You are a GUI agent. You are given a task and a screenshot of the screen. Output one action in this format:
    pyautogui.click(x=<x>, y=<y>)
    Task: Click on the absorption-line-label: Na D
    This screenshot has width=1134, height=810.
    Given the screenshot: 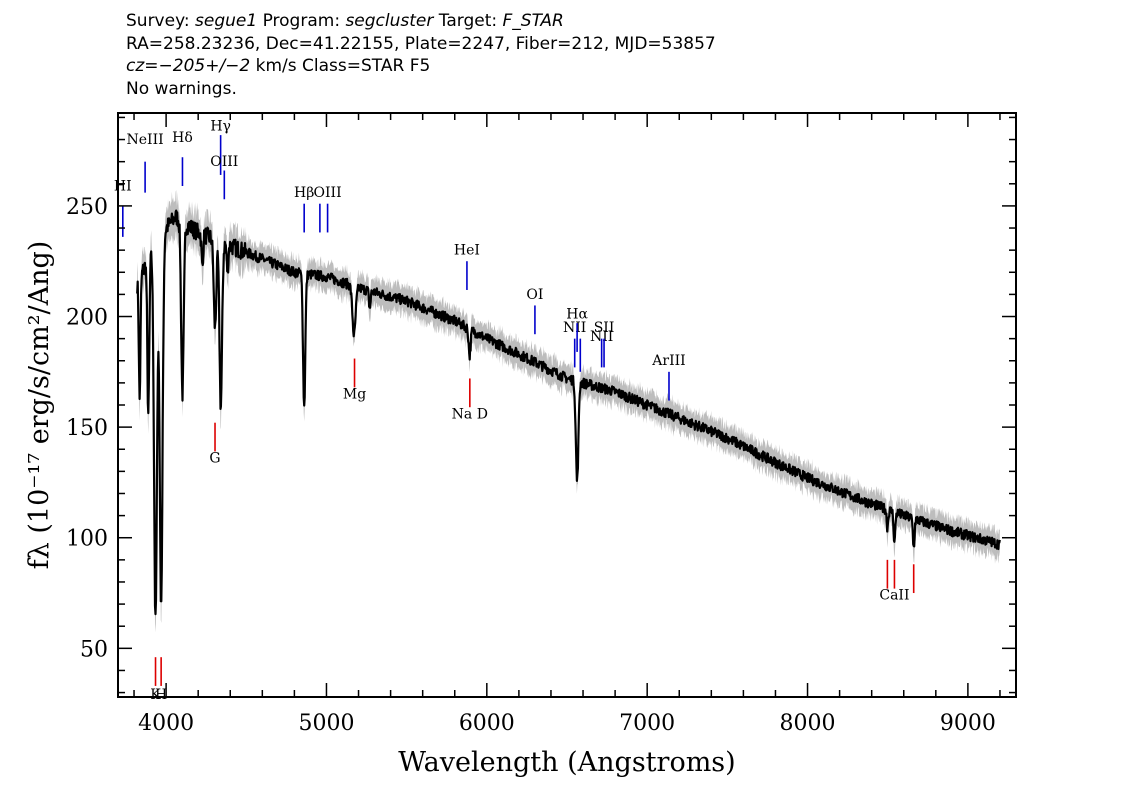 What is the action you would take?
    pyautogui.click(x=470, y=414)
    